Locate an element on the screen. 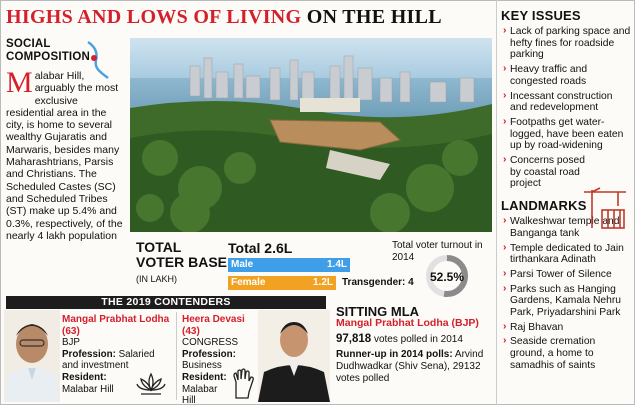  mla-votes-text: votes polled in 2014 is located at coordinates (418, 339).